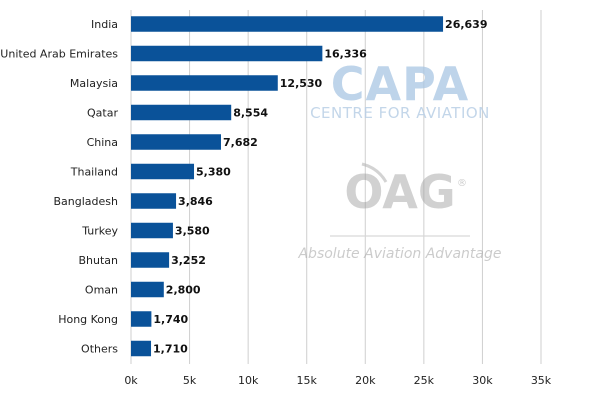  Describe the element at coordinates (400, 113) in the screenshot. I see `capa-watermark-subtitle: CENTRE FOR AVIATION` at that location.